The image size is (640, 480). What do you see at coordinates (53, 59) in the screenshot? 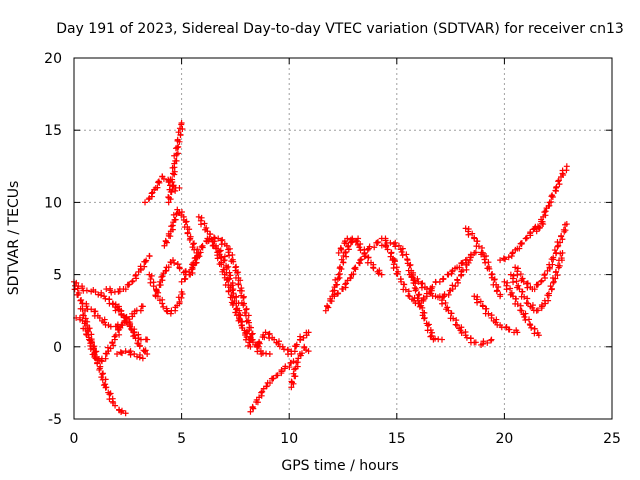
I see `y-tick-label: 20` at bounding box center [53, 59].